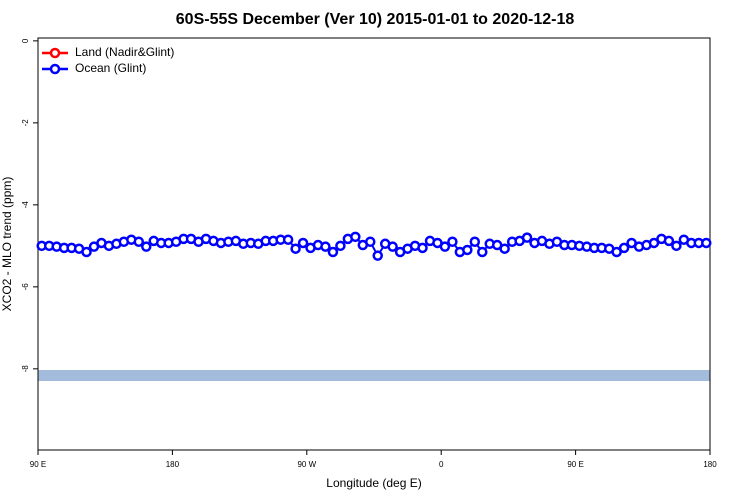 The width and height of the screenshot is (750, 500). What do you see at coordinates (25, 40) in the screenshot?
I see `y-tick-label: 0` at bounding box center [25, 40].